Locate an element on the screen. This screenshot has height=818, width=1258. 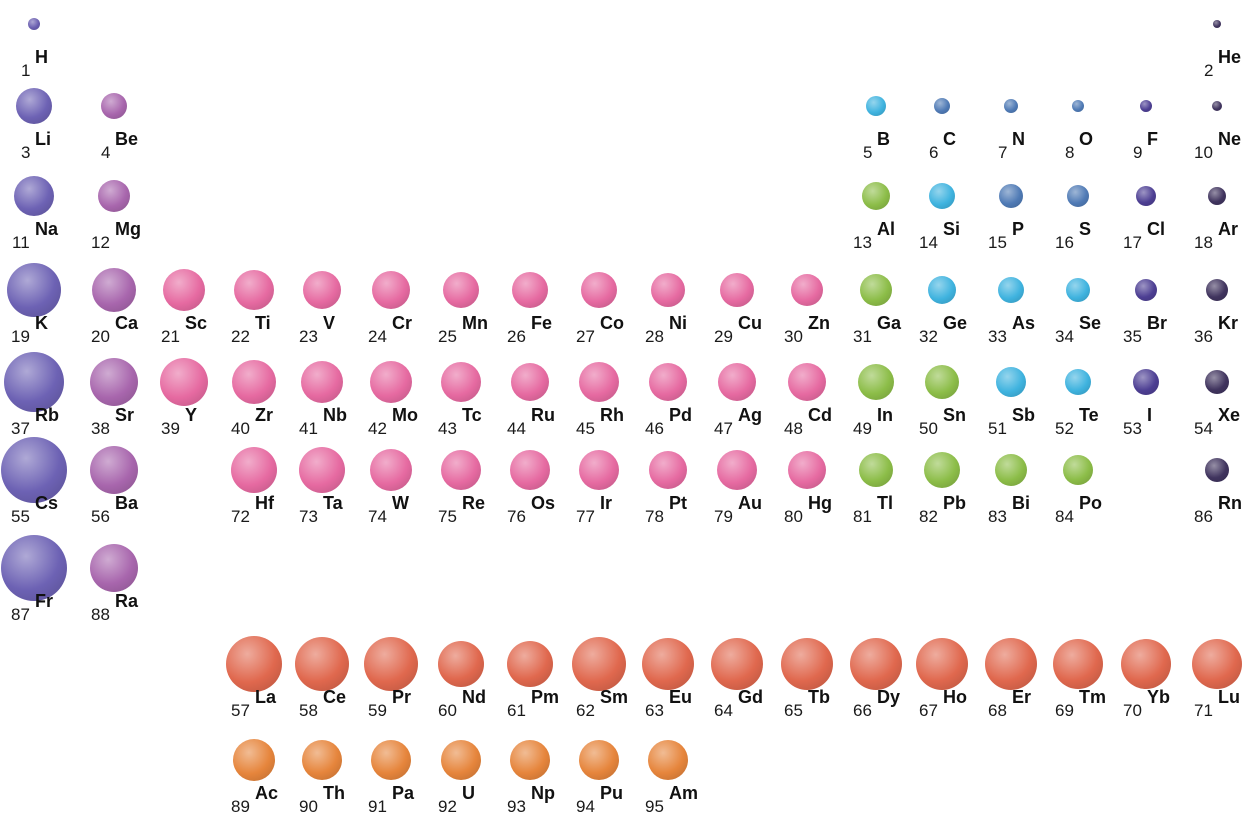
element-symbol: Gd is located at coordinates (750, 697).